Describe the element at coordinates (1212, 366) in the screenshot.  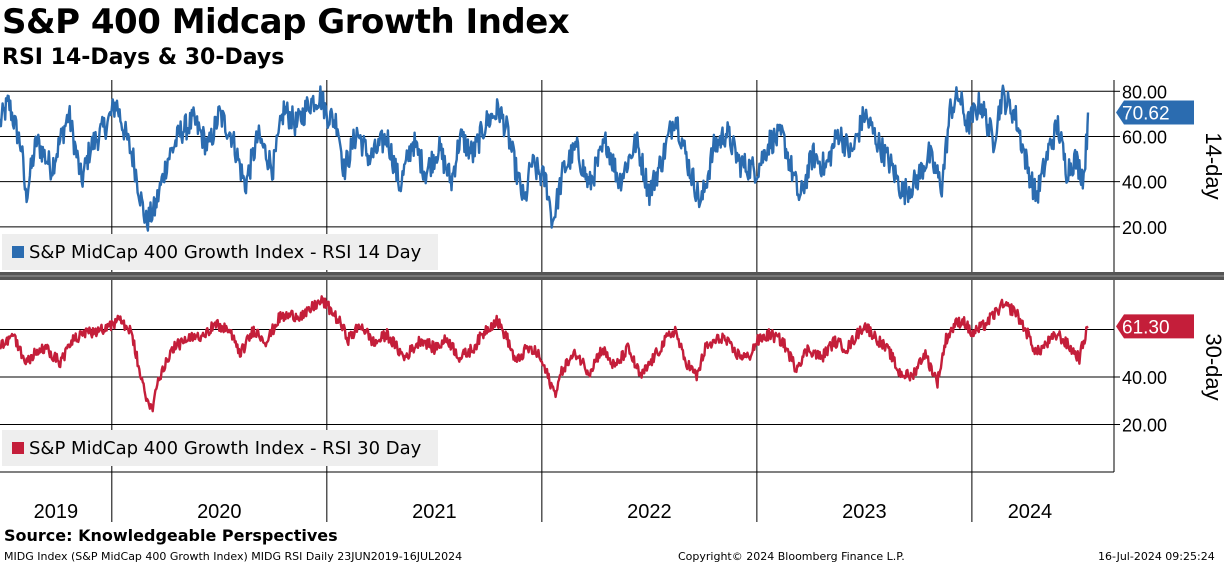
I see `axis-title: 30-day` at that location.